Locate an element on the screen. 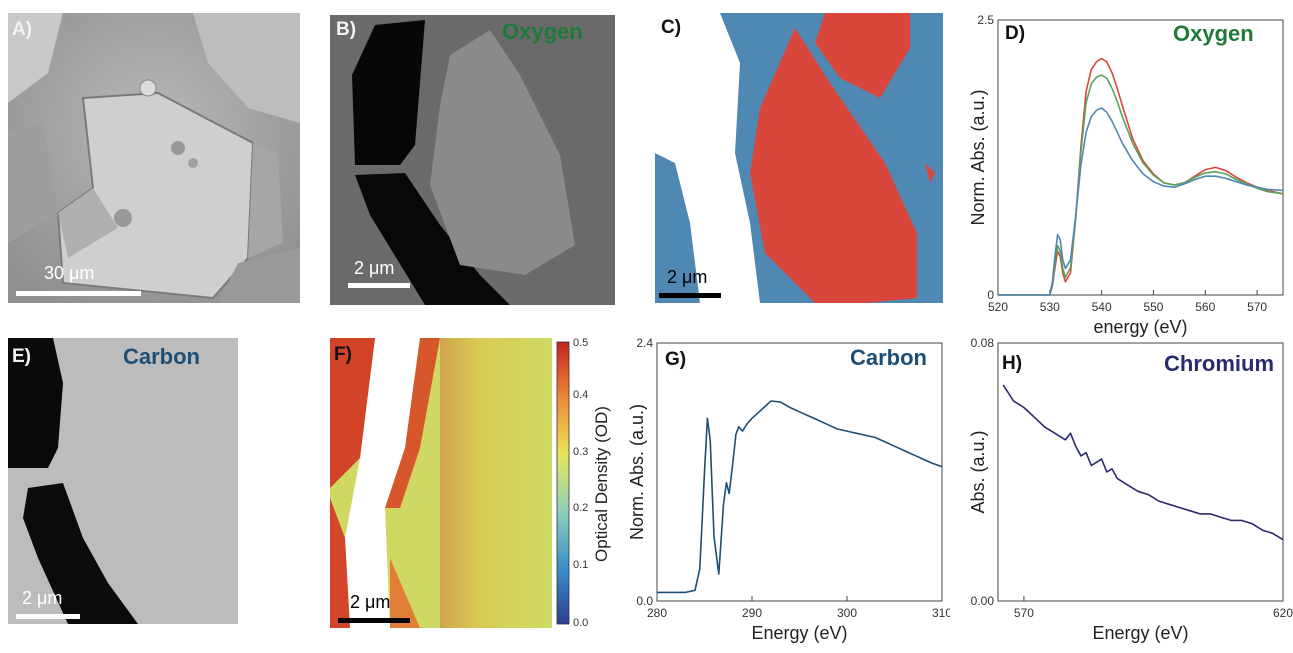 The width and height of the screenshot is (1293, 653). panel-d-element-label: Oxygen is located at coordinates (1213, 33).